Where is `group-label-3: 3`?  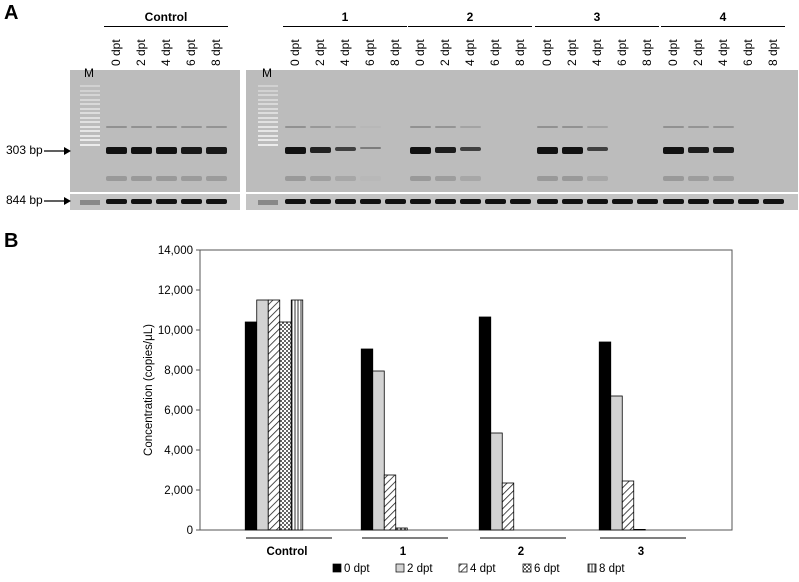 group-label-3: 3 is located at coordinates (597, 17).